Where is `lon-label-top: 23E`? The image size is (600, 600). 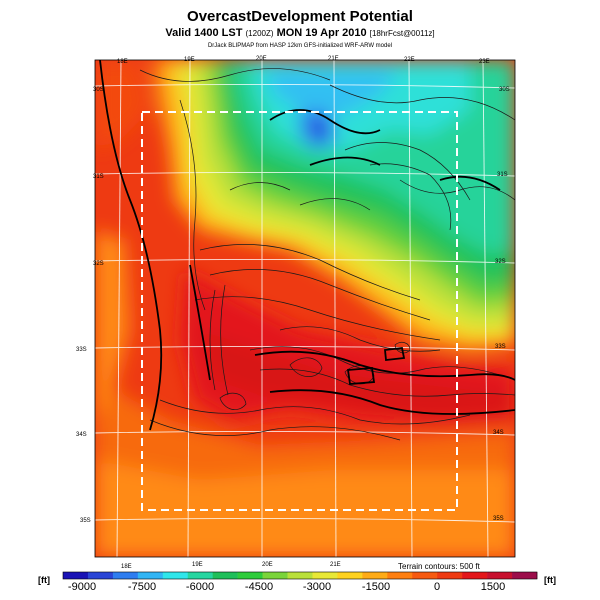 lon-label-top: 23E is located at coordinates (484, 62).